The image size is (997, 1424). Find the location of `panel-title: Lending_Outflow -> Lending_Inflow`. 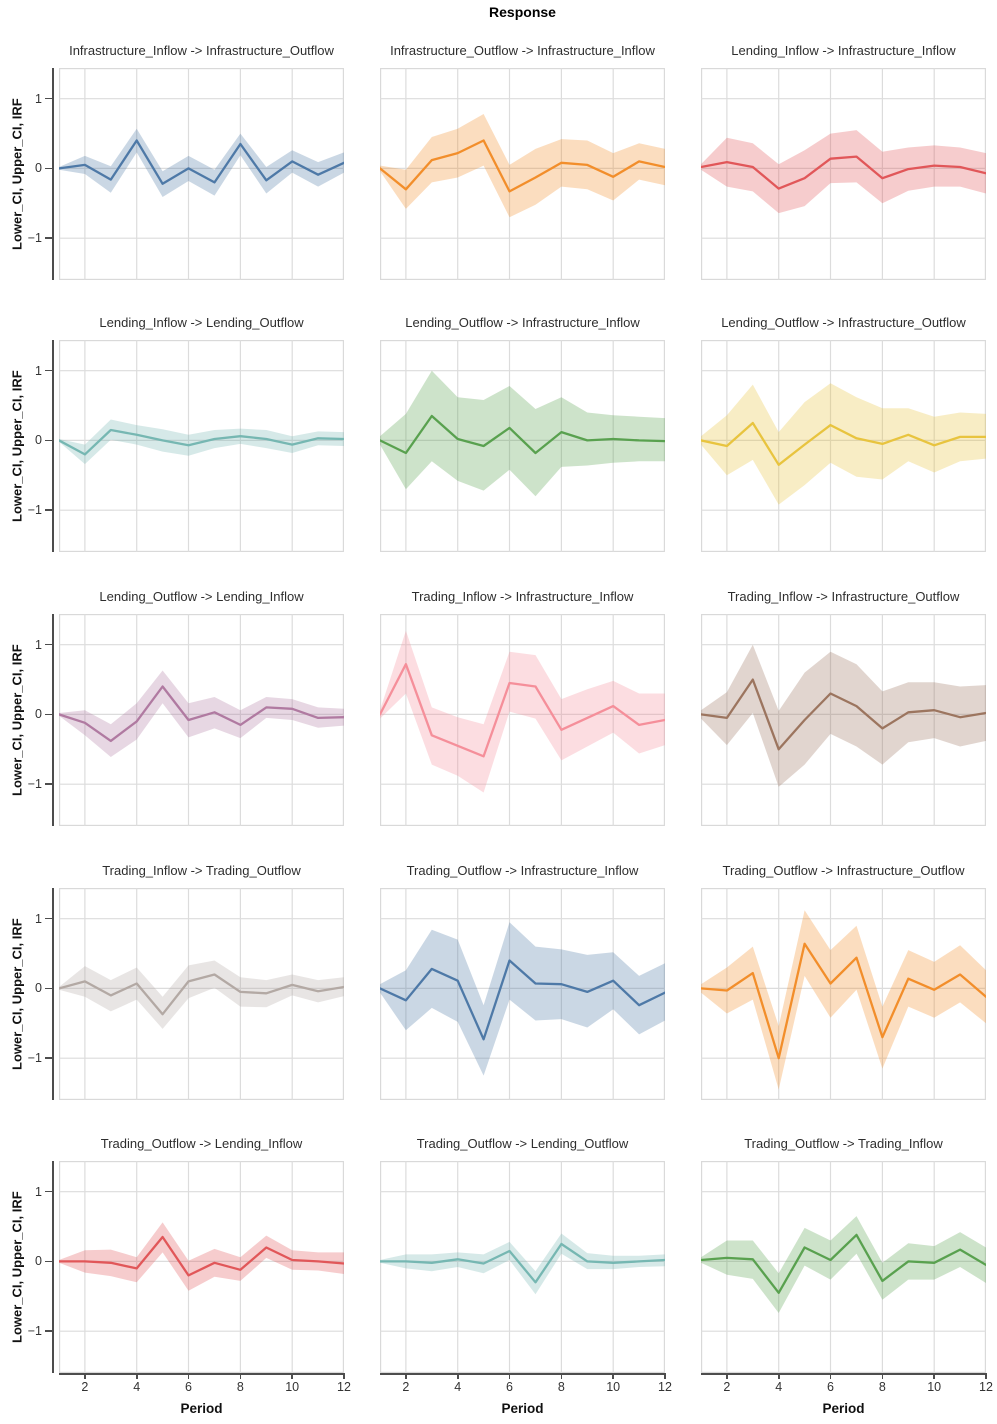

panel-title: Lending_Outflow -> Lending_Inflow is located at coordinates (201, 596).